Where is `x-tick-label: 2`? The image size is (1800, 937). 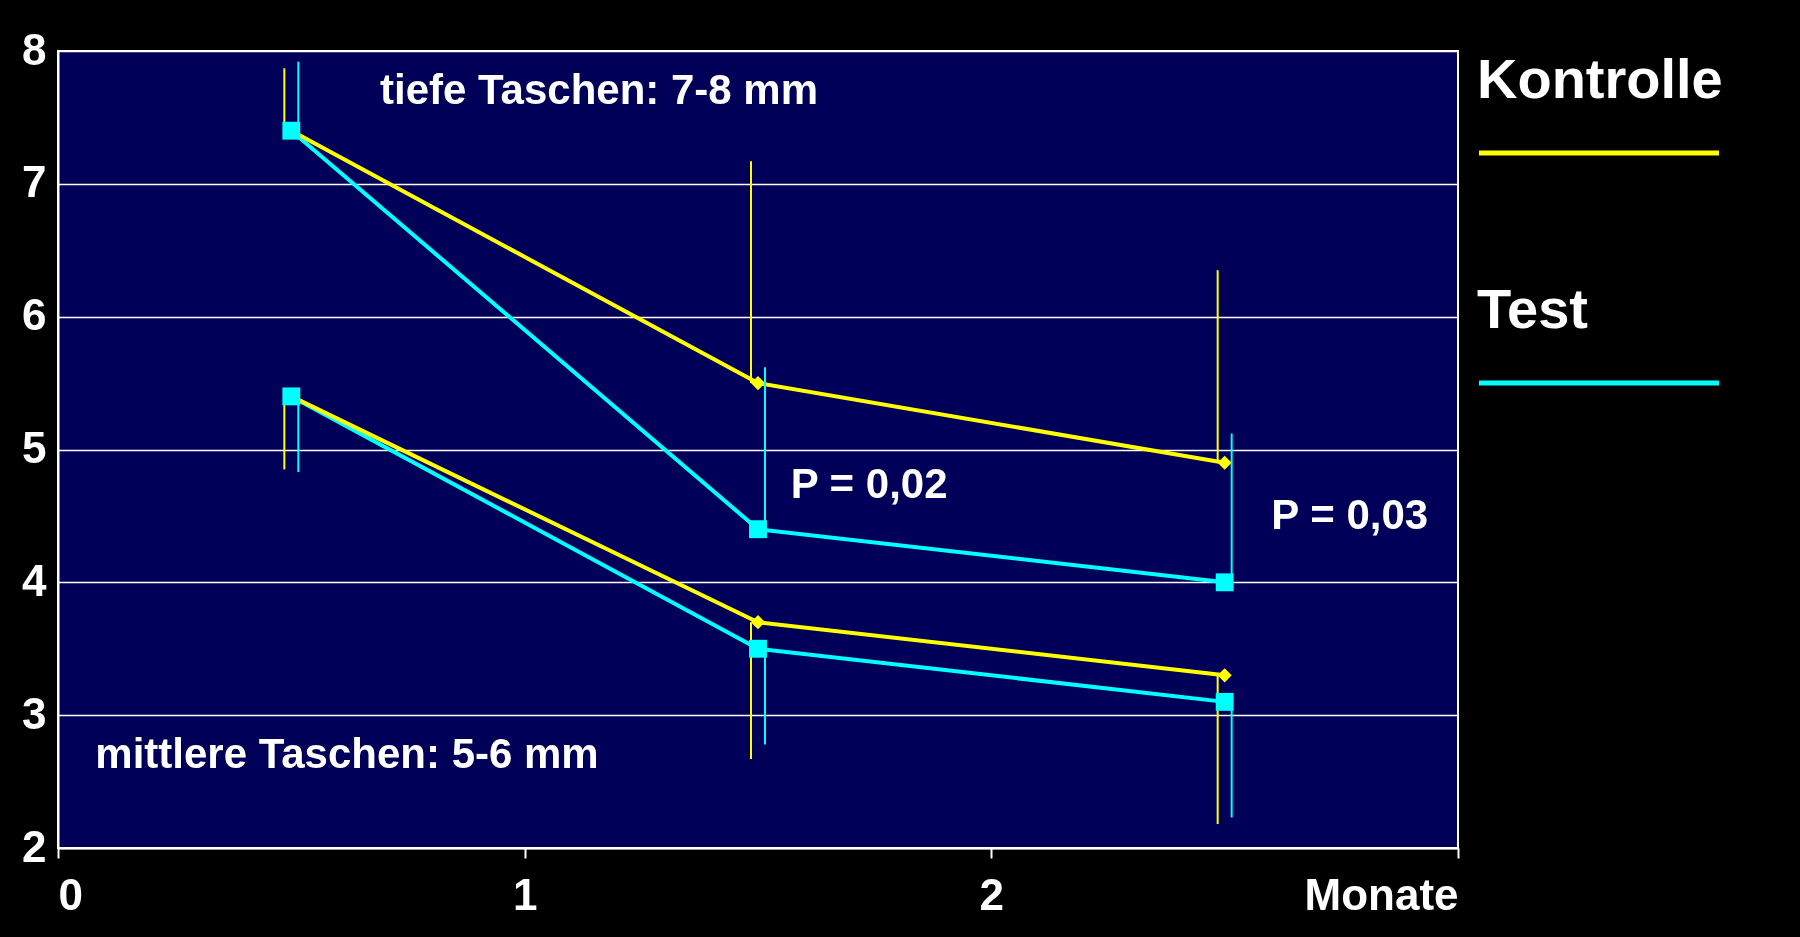
x-tick-label: 2 is located at coordinates (992, 894).